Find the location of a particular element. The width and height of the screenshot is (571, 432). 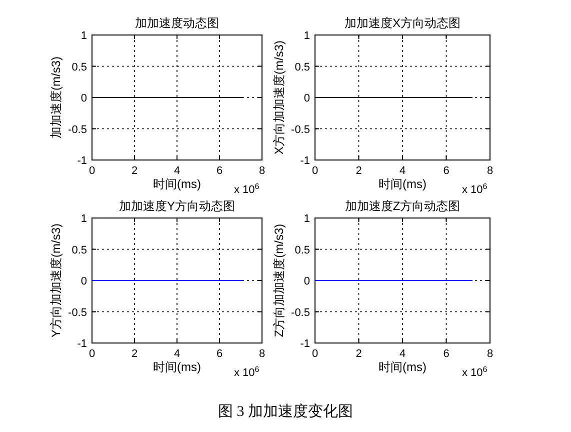

y-axis-title: X方向加加速度(m/s3) is located at coordinates (279, 97).